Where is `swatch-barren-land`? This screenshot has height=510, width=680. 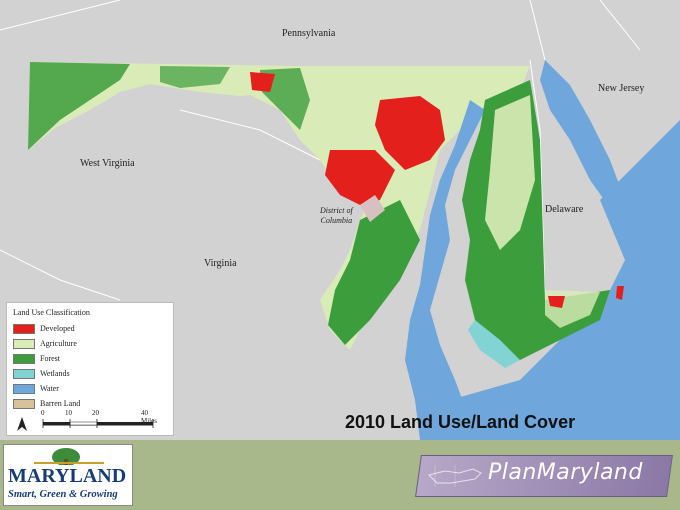 swatch-barren-land is located at coordinates (24, 403).